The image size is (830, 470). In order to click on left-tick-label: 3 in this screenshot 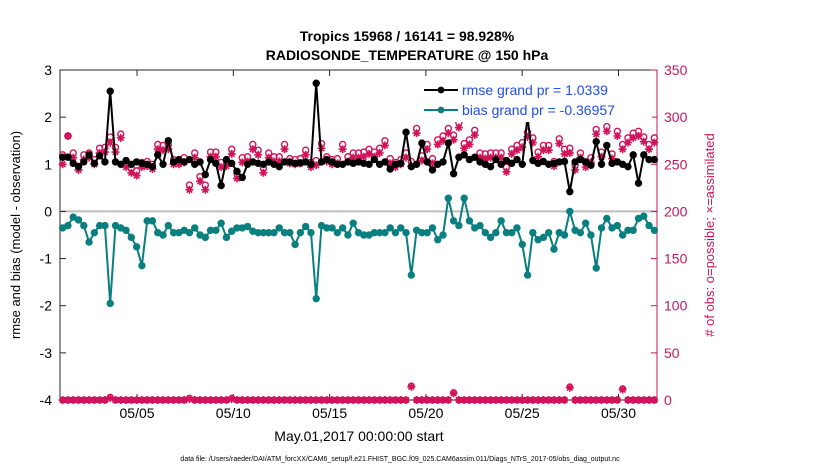, I will do `click(48, 70)`.